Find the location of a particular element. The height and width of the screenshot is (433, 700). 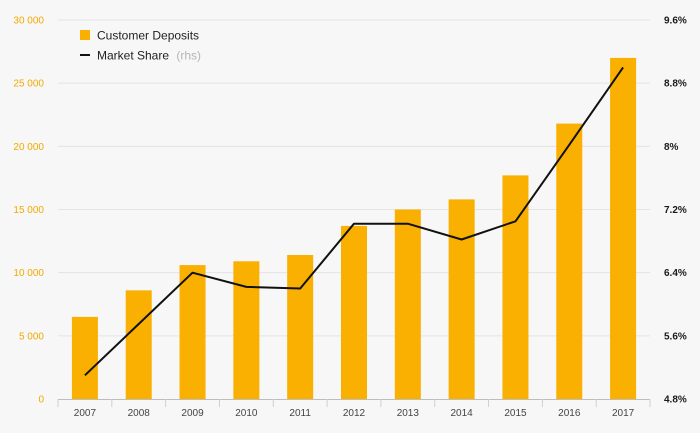

left-tick-label: 15 000 is located at coordinates (28, 210).